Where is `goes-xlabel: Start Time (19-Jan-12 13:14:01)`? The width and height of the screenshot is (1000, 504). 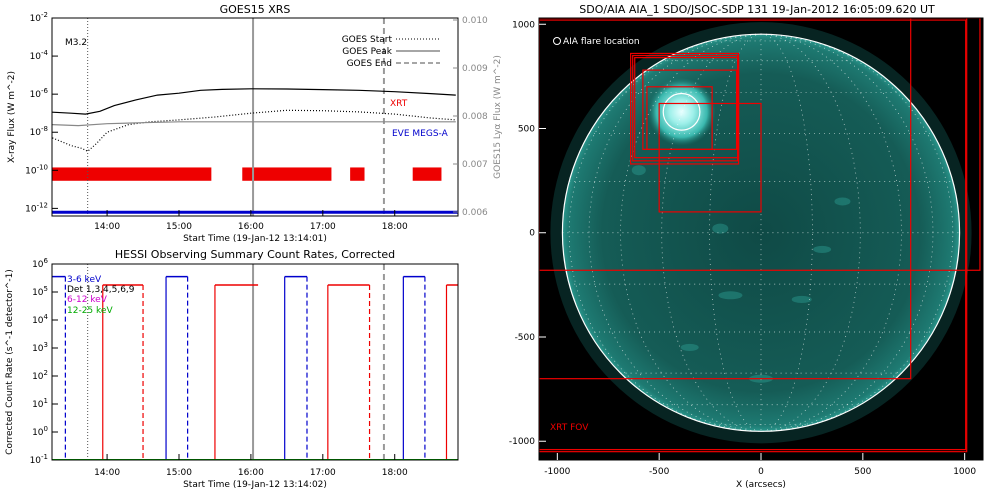 goes-xlabel: Start Time (19-Jan-12 13:14:01) is located at coordinates (255, 239).